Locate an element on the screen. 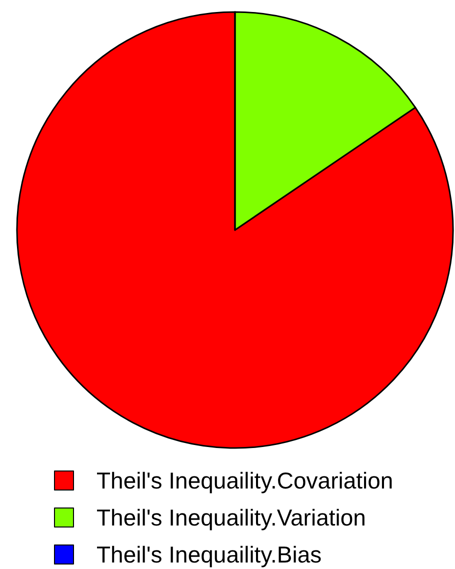  legend-label: Theil's Inequaility.Bias is located at coordinates (209, 555).